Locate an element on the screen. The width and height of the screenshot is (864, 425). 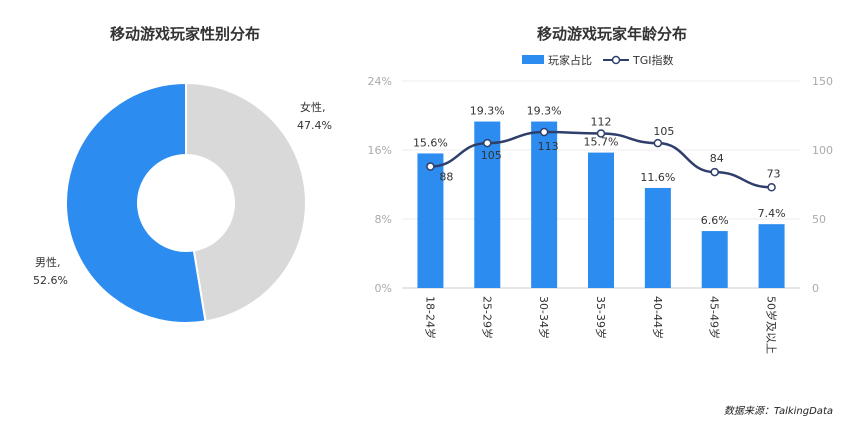
y-right-tick-1: 50 is located at coordinates (819, 219).